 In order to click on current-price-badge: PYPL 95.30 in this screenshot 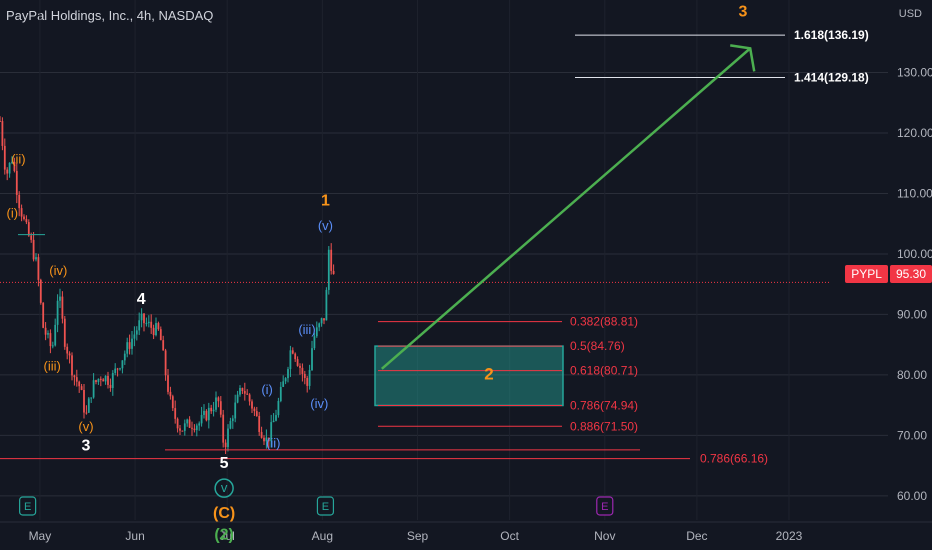, I will do `click(887, 274)`.